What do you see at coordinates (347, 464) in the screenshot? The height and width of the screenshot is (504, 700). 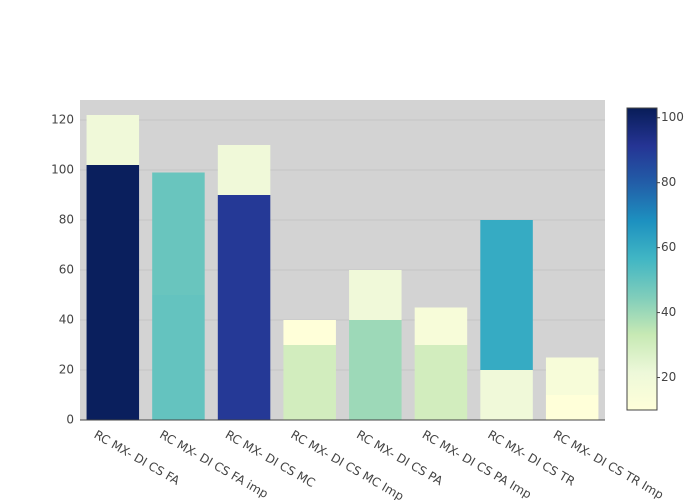 I see `x-tick-label: RC MX- DI CS MC Imp` at bounding box center [347, 464].